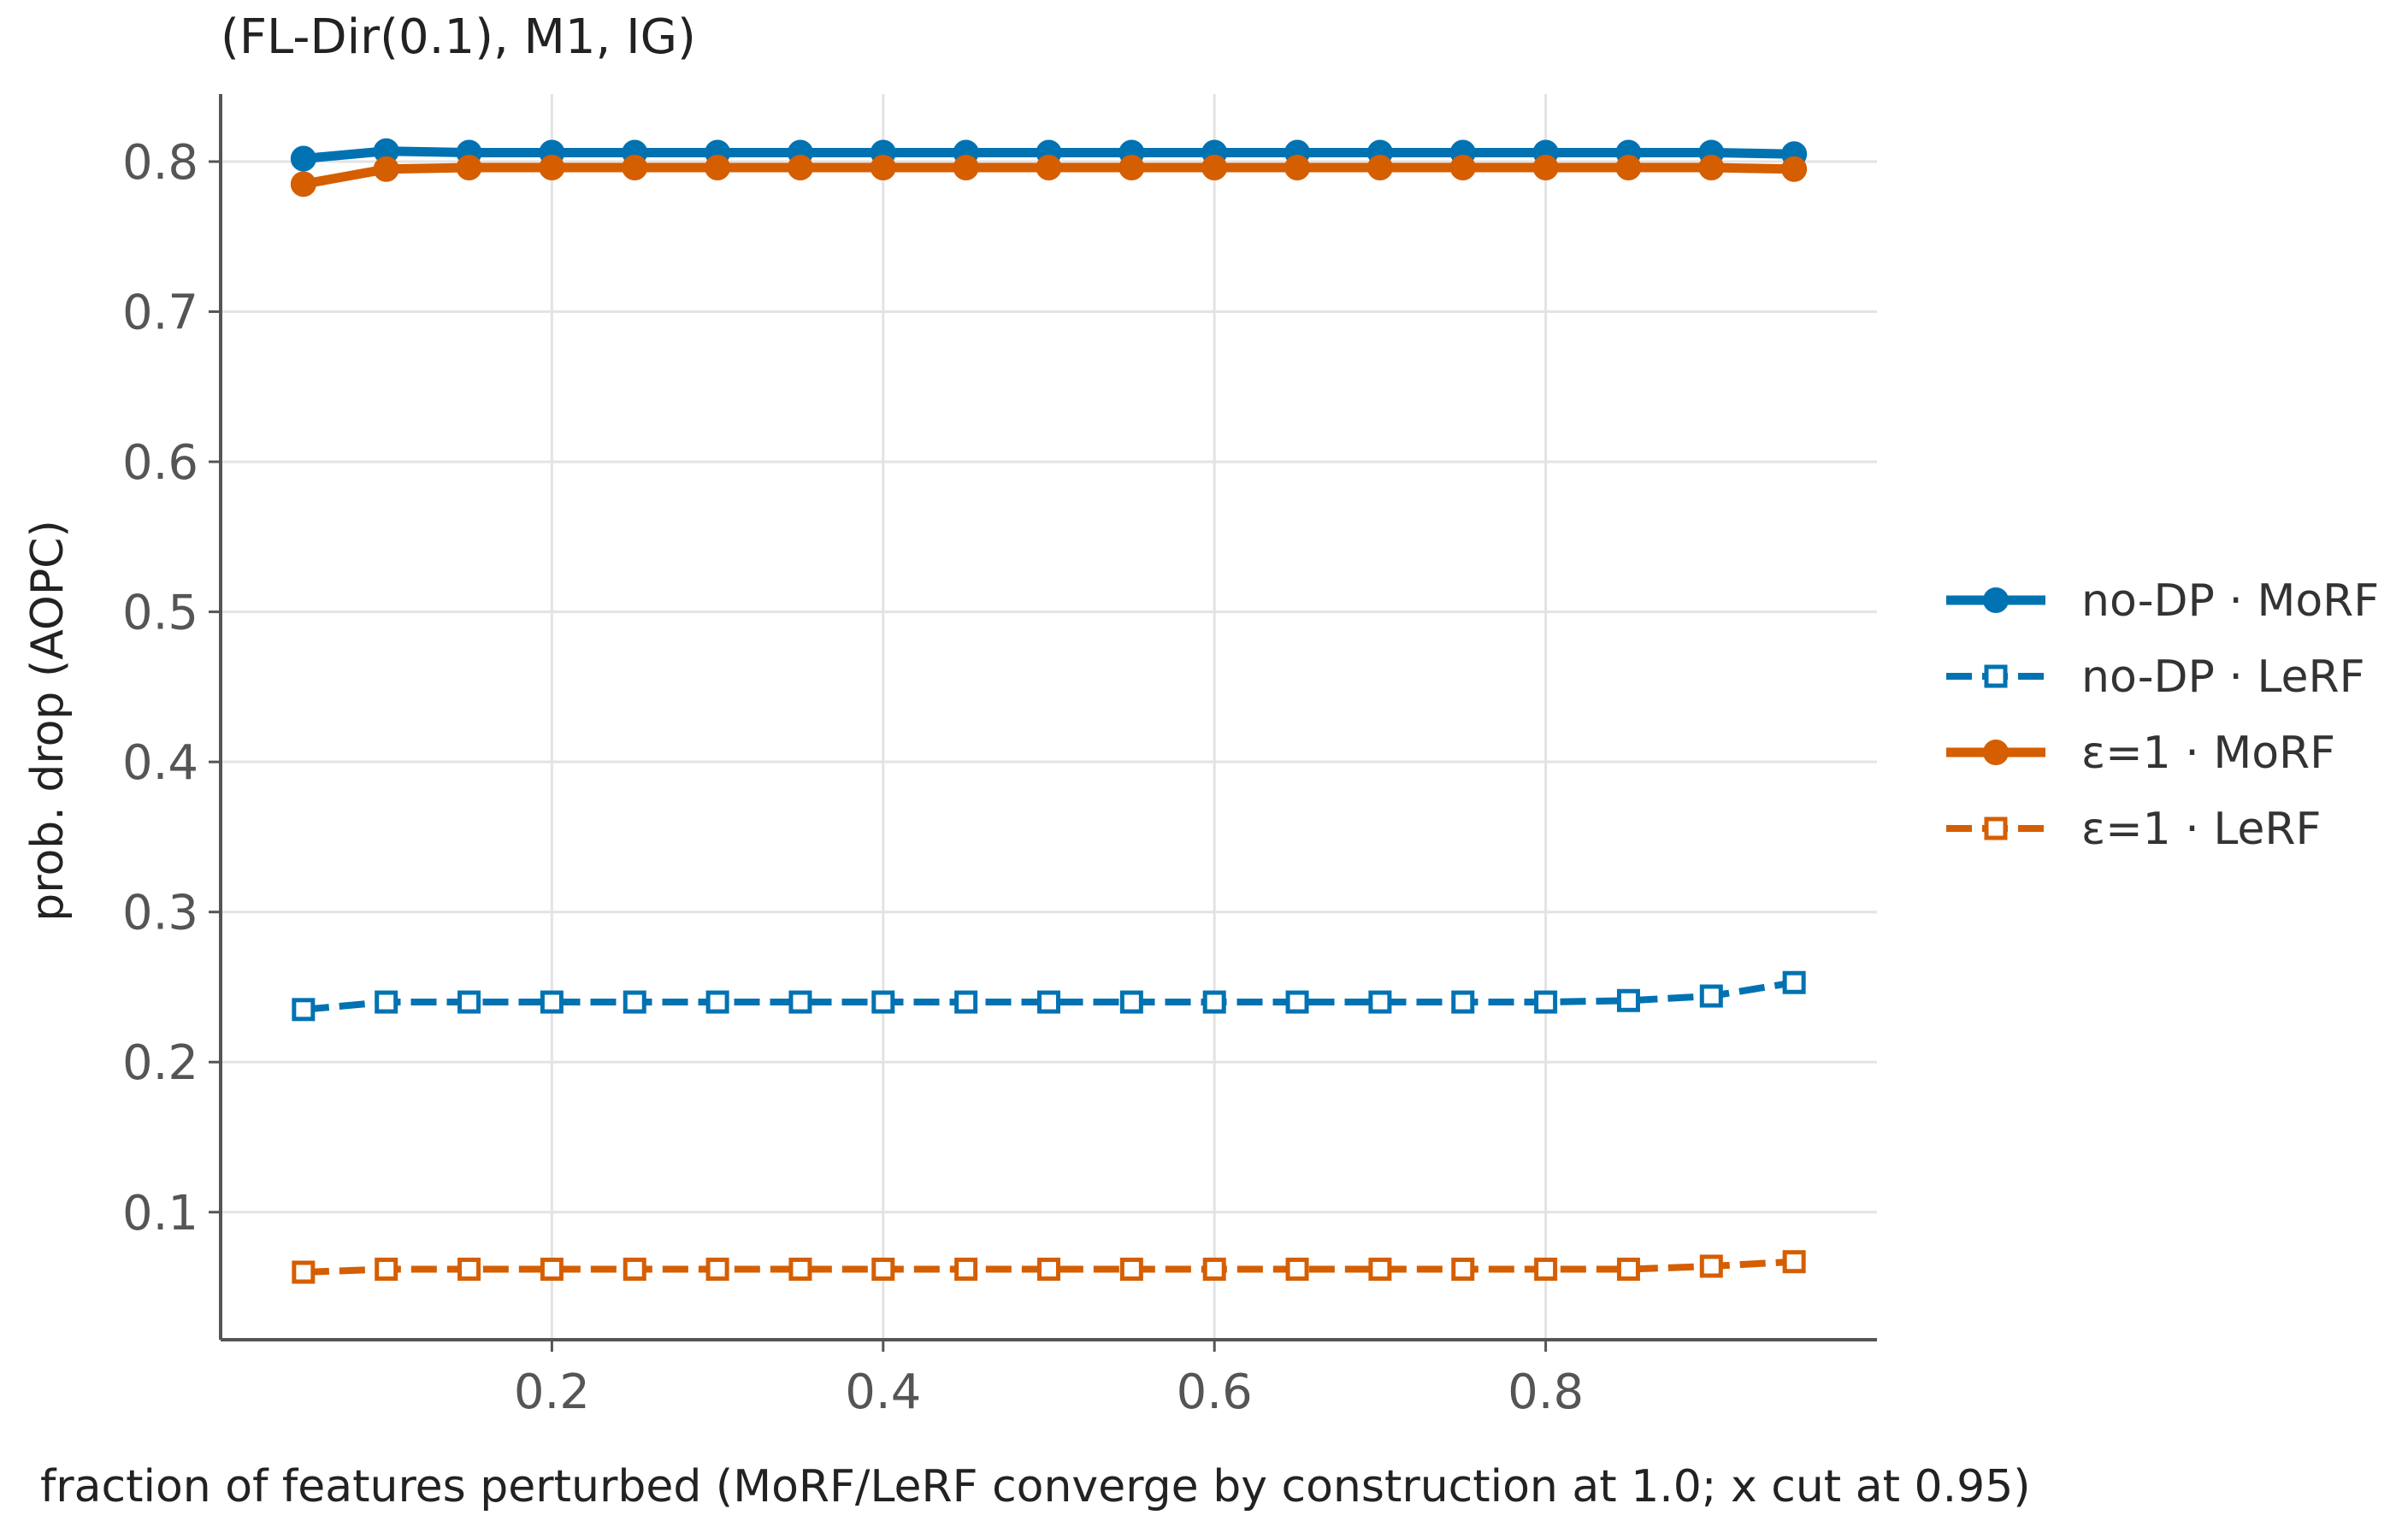  What do you see at coordinates (1546, 1392) in the screenshot?
I see `x-tick-label-3: 0.8` at bounding box center [1546, 1392].